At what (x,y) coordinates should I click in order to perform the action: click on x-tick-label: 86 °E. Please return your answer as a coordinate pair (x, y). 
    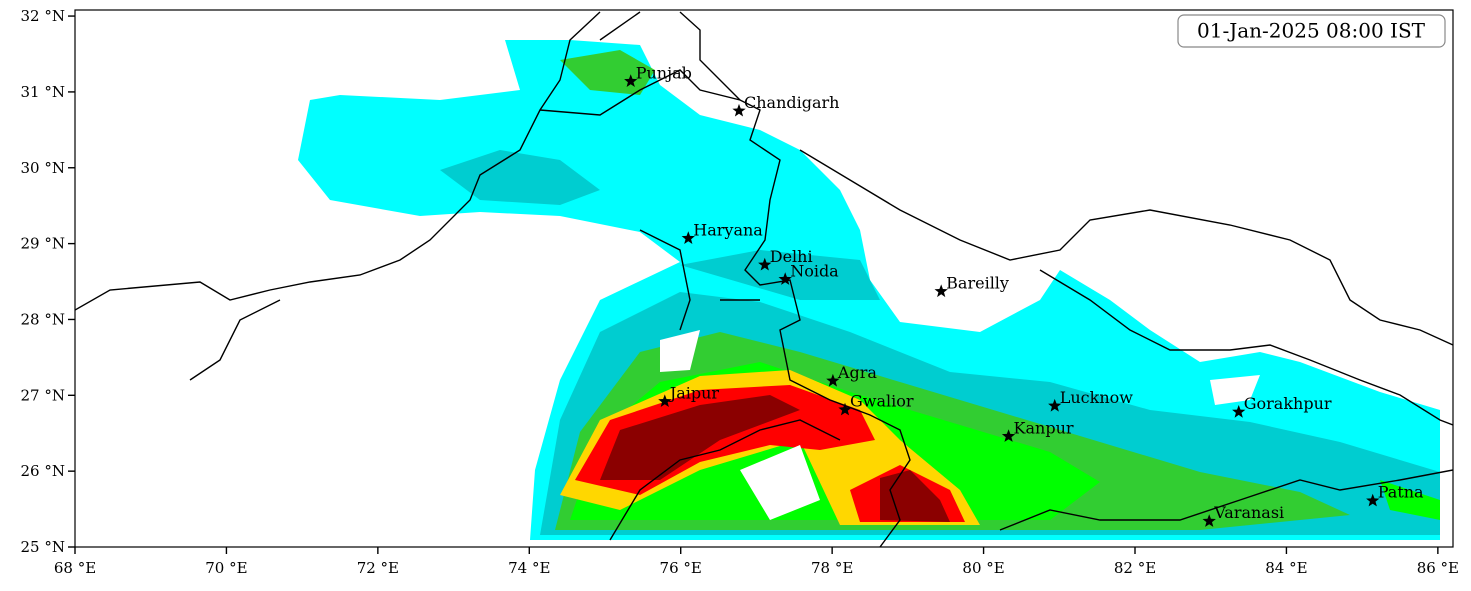
    Looking at the image, I should click on (1438, 568).